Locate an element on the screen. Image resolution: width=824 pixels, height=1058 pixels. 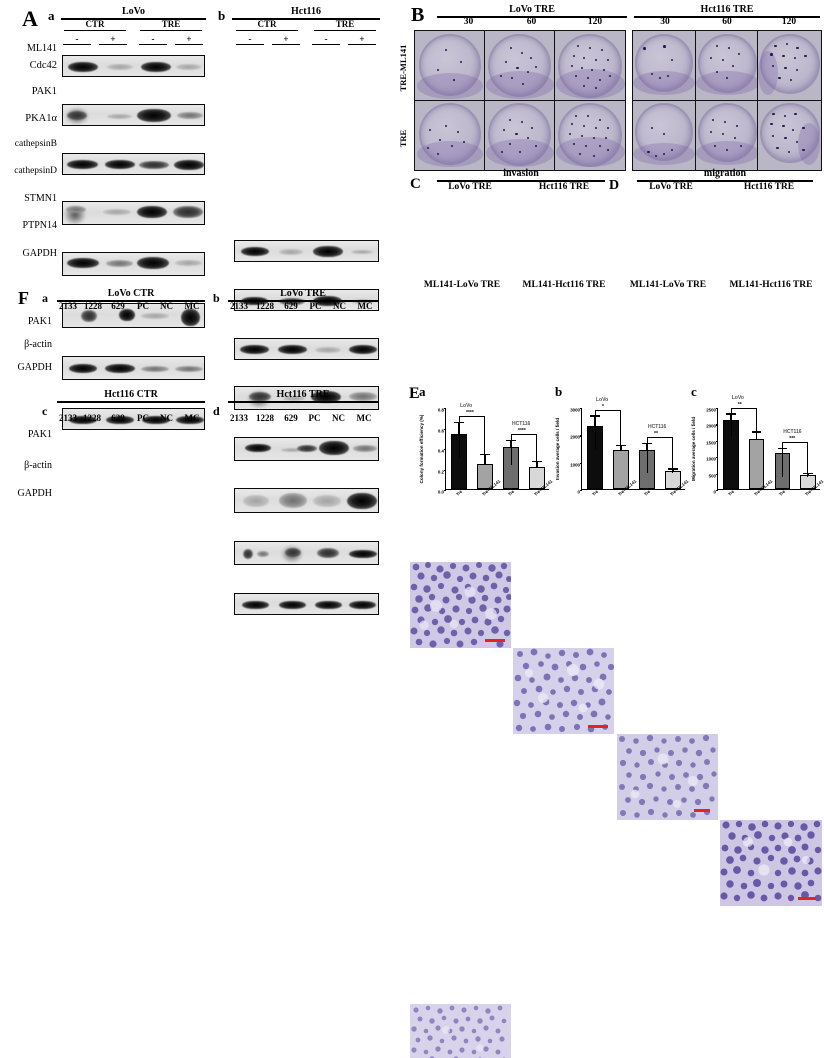
panel-b-lovo-time-60: 60 is located at coordinates (531, 22).